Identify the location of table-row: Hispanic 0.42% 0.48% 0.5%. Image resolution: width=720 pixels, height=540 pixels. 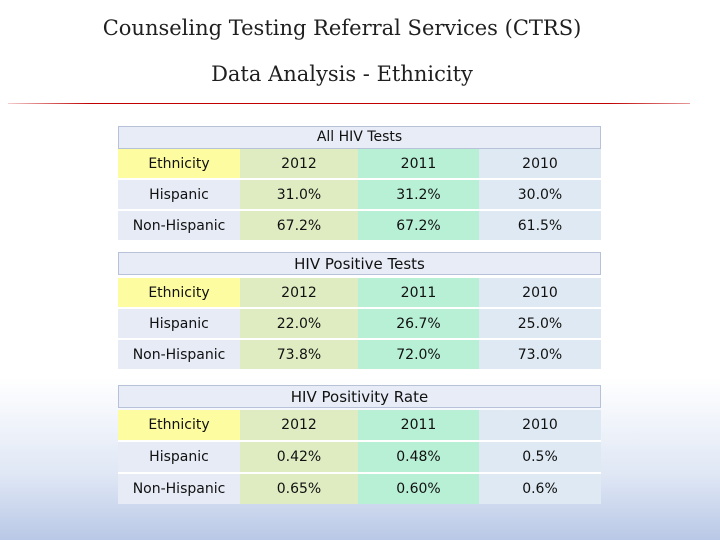
(359, 458).